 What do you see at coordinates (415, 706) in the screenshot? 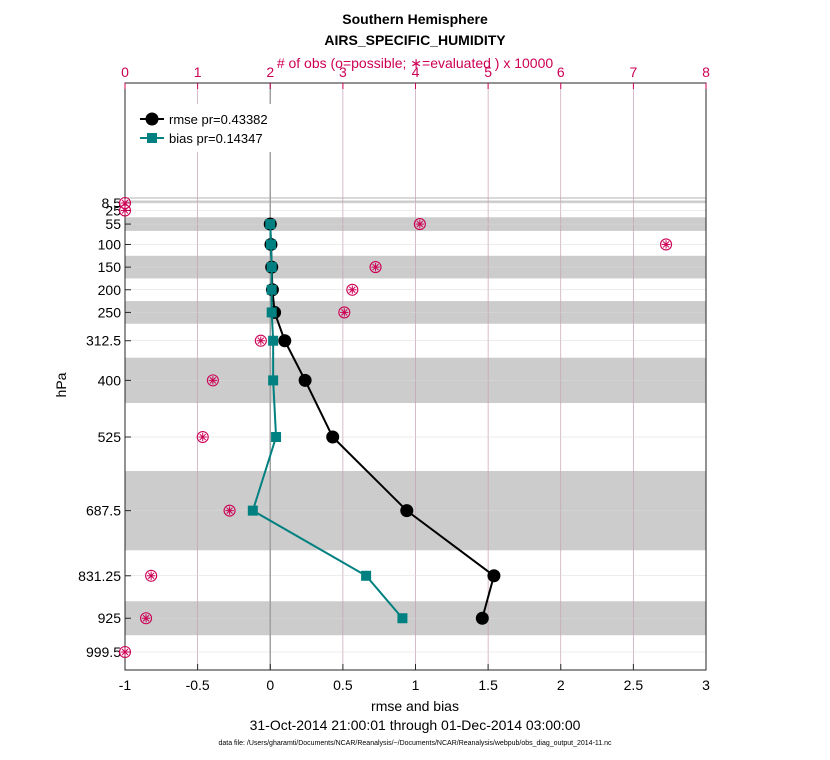
I see `x-axis-label: rmse and bias` at bounding box center [415, 706].